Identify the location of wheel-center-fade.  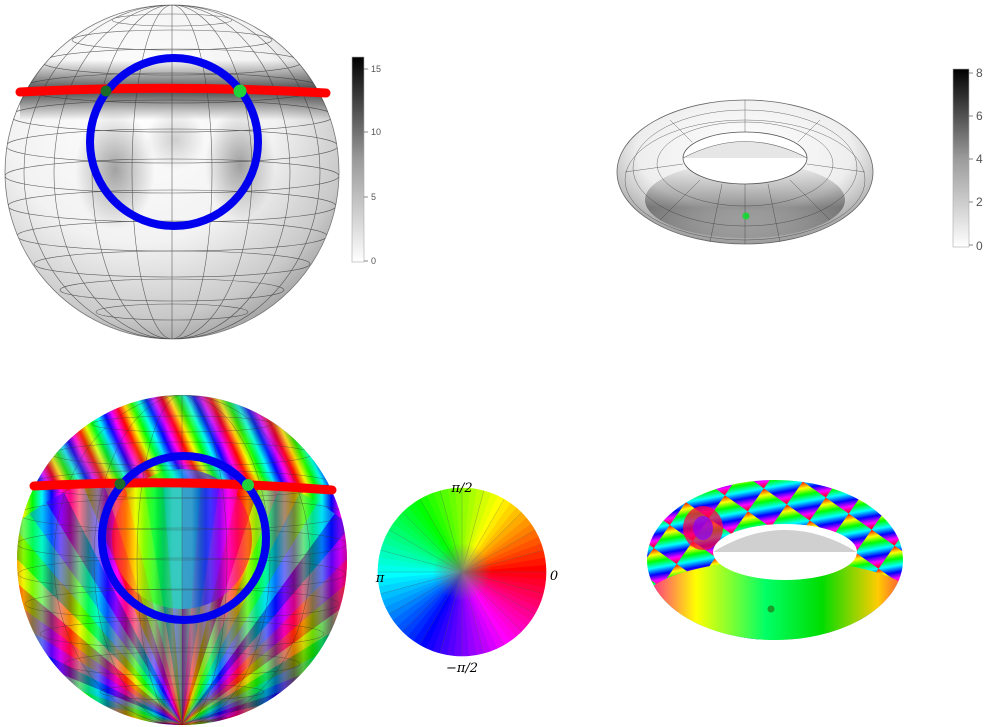
(462, 572).